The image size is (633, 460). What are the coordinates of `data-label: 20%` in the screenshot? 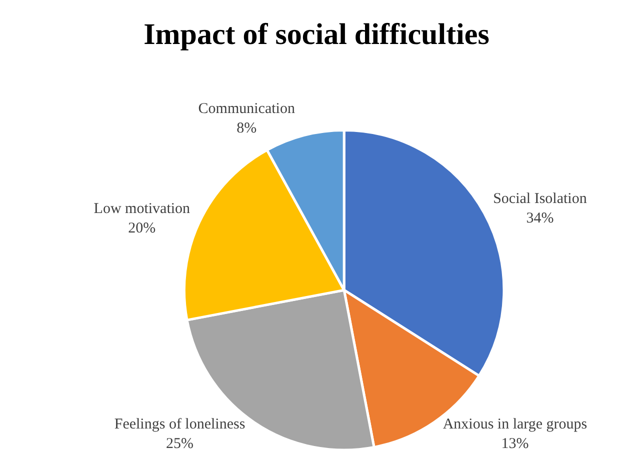 It's located at (142, 228).